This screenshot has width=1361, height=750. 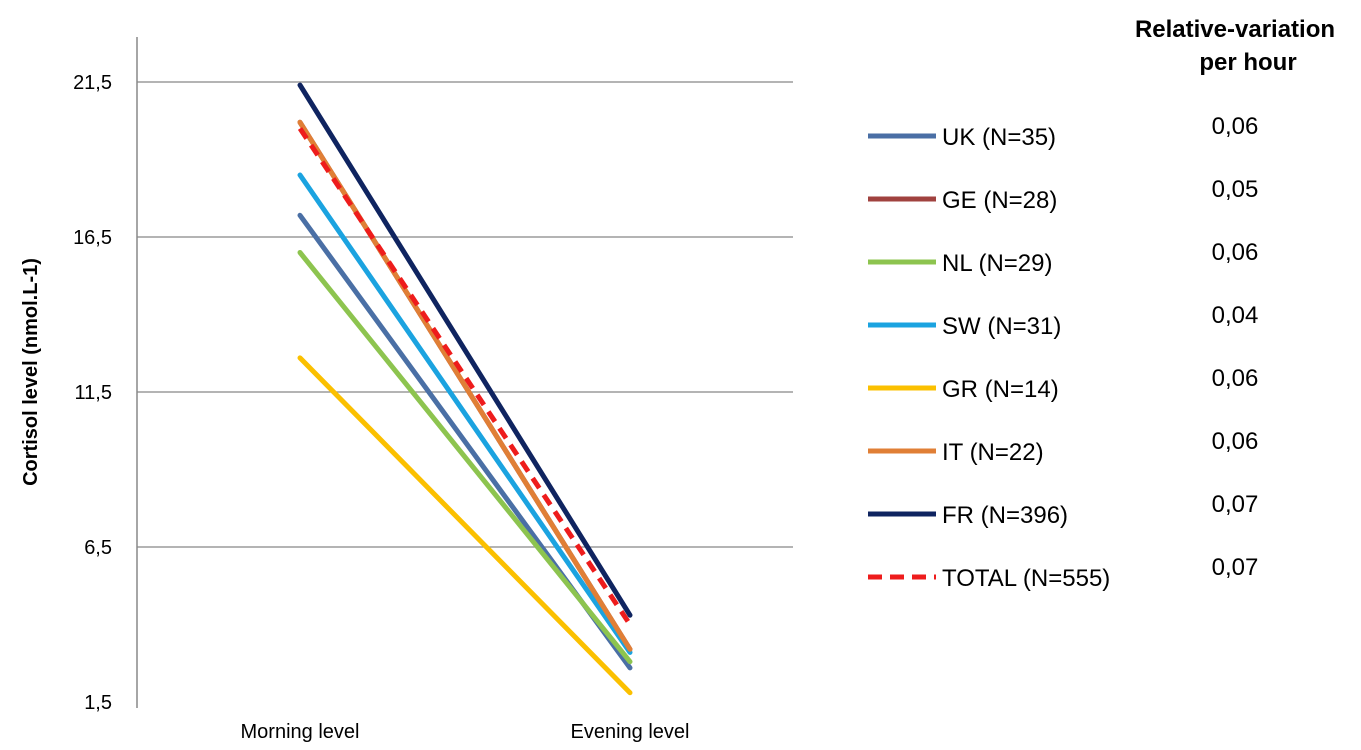 What do you see at coordinates (98, 548) in the screenshot?
I see `y-tick-label: 6,5` at bounding box center [98, 548].